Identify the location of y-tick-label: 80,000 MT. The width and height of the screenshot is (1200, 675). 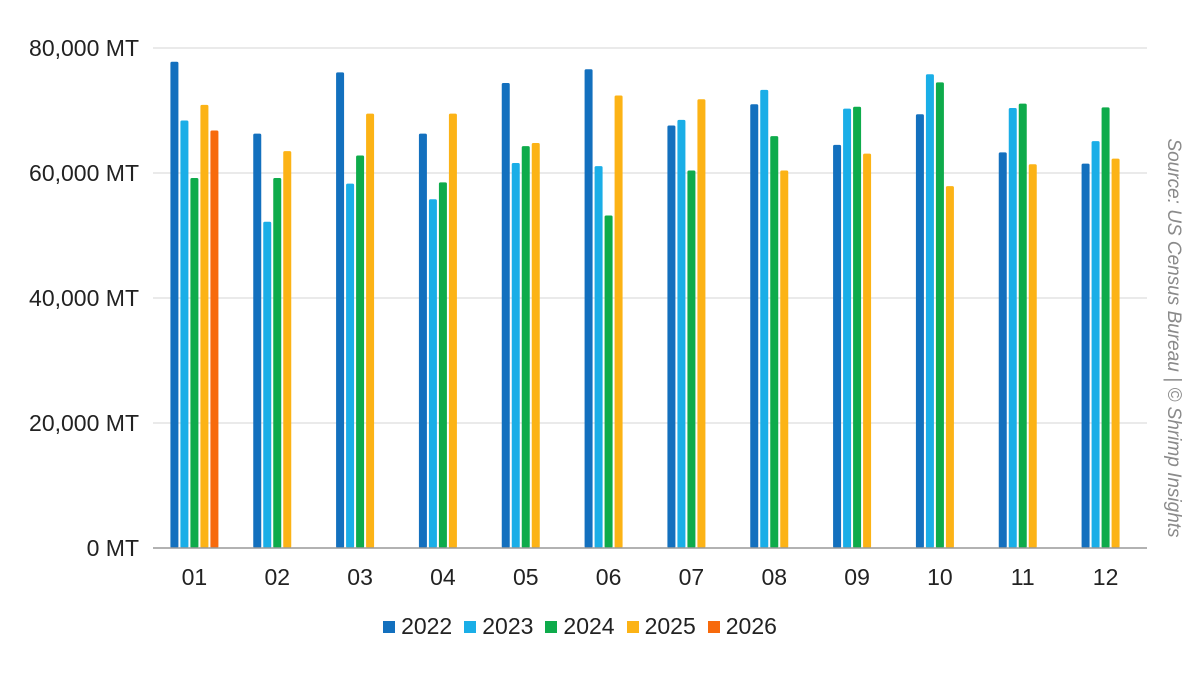
(84, 48).